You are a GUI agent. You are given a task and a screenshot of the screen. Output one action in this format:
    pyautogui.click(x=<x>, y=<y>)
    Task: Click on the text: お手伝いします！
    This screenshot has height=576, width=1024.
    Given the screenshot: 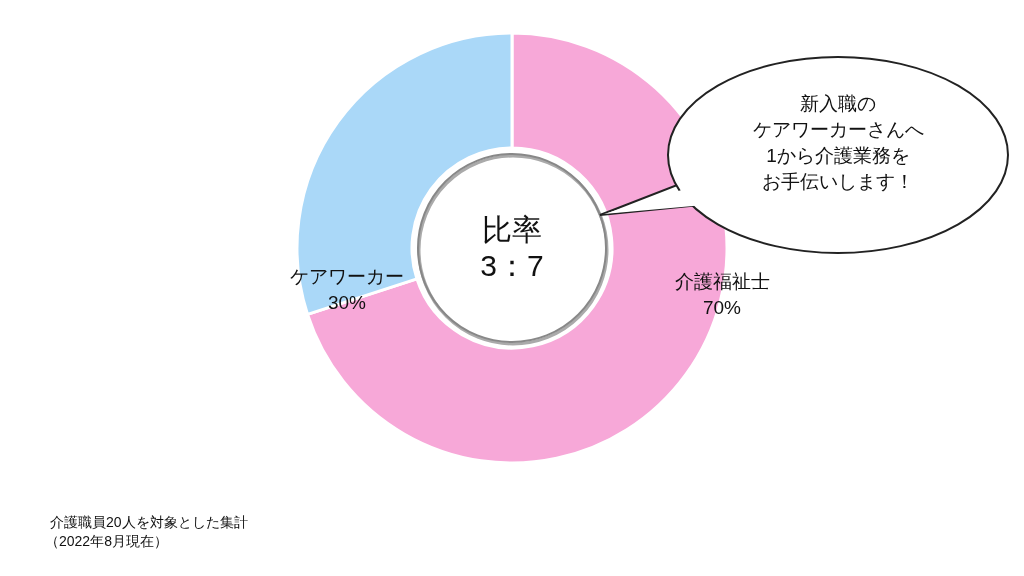 What is the action you would take?
    pyautogui.click(x=838, y=181)
    